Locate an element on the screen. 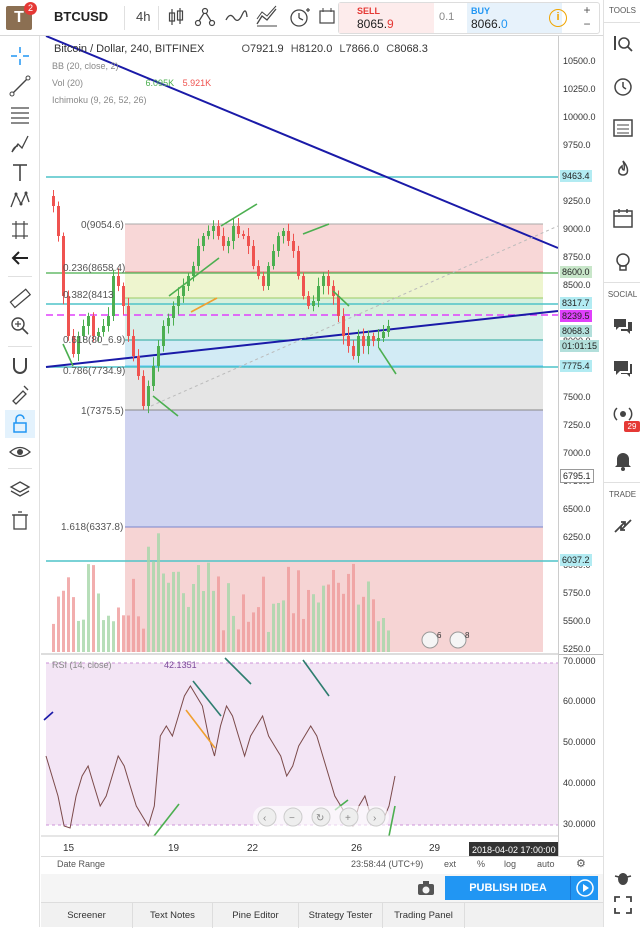 The height and width of the screenshot is (928, 640). streams-icon is located at coordinates (623, 414).